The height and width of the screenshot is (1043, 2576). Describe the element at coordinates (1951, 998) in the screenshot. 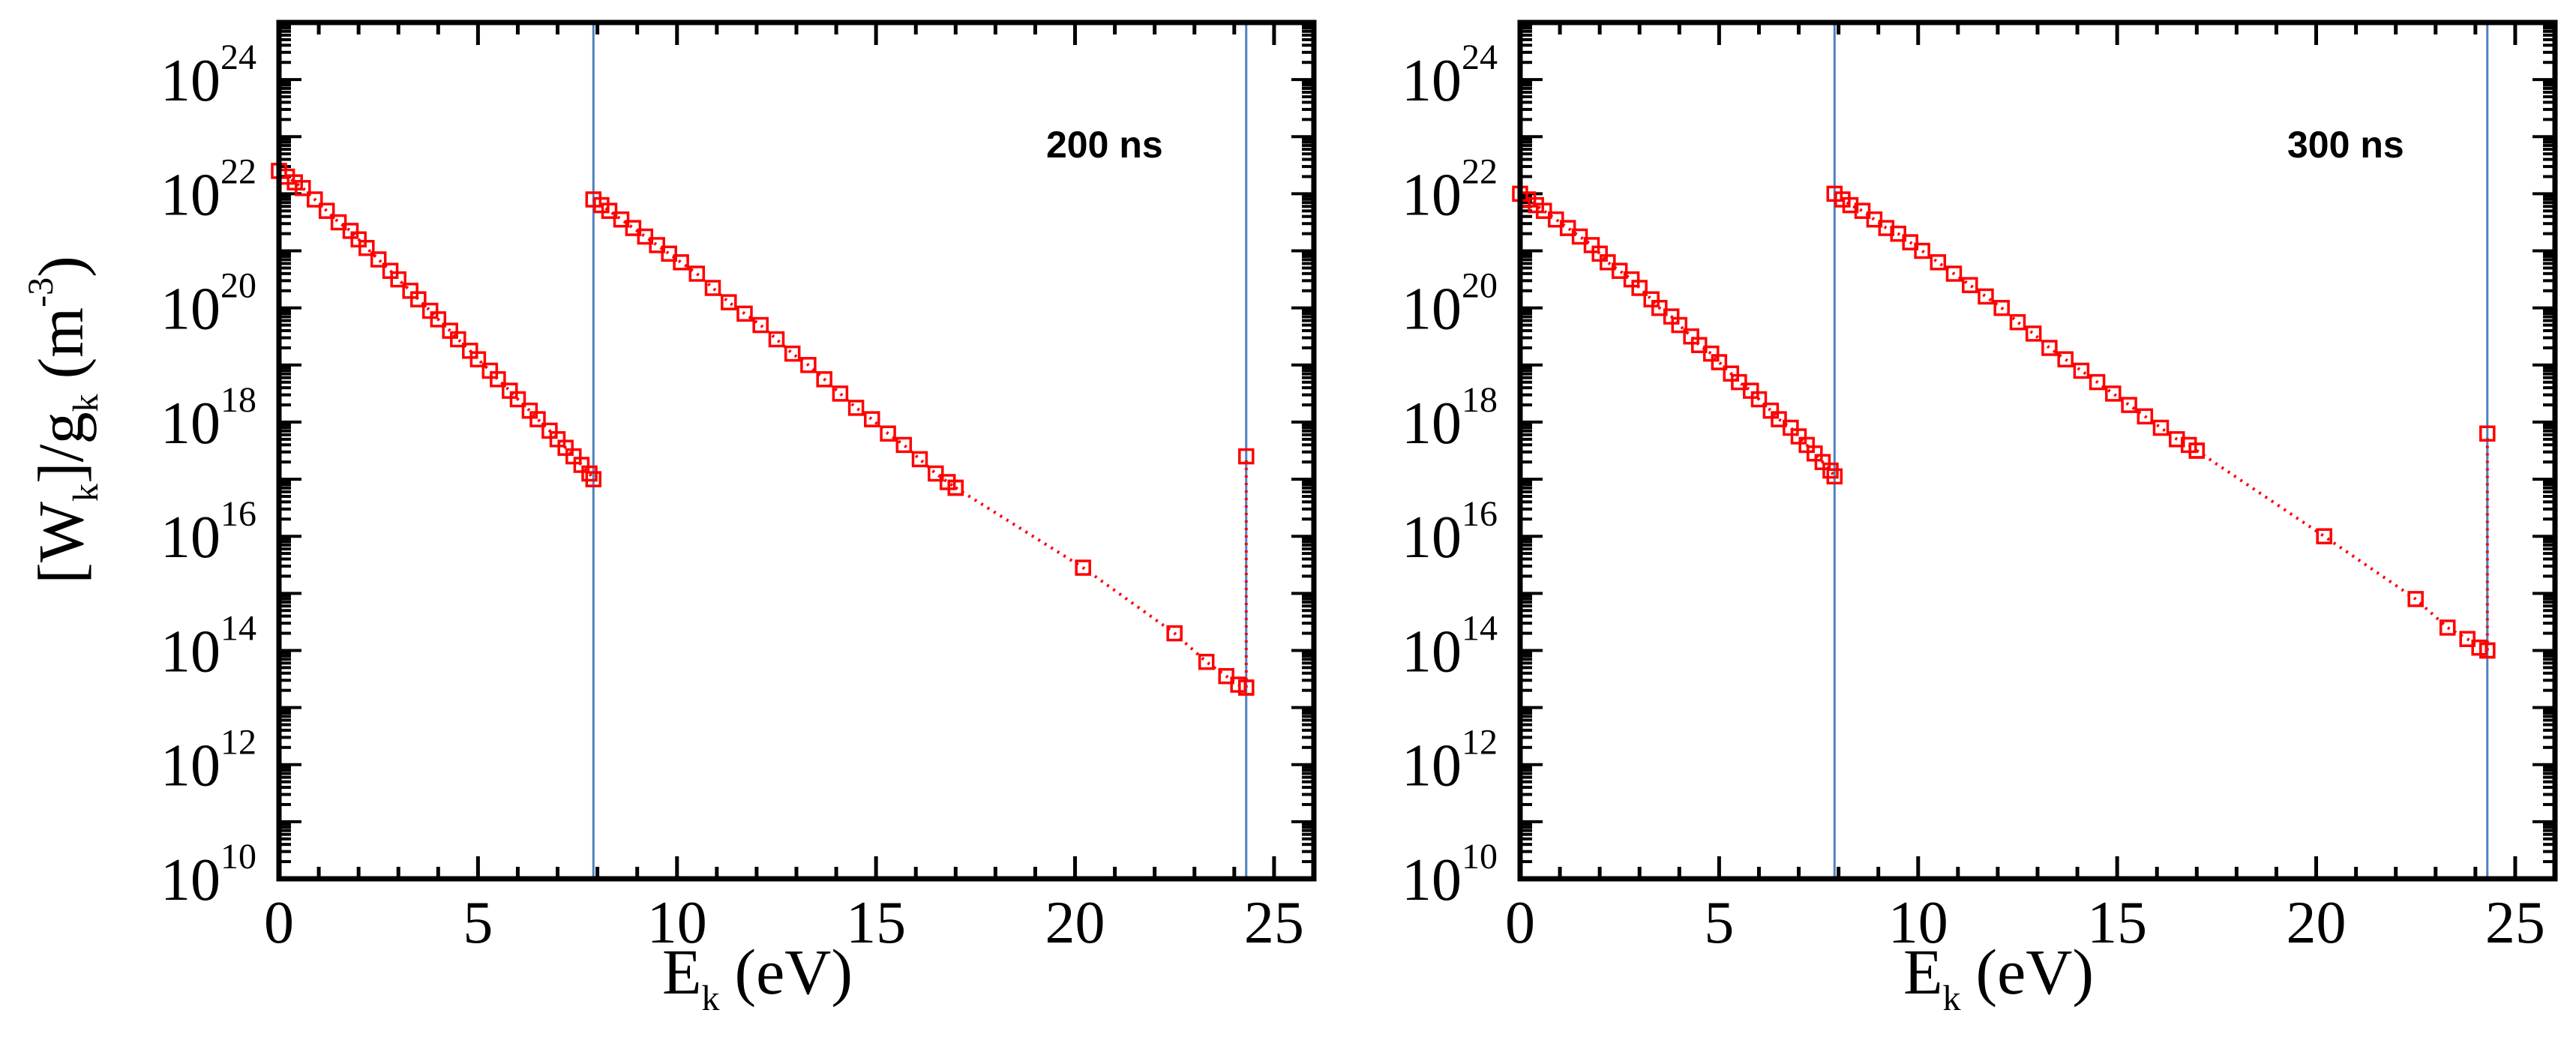

I see `x-label-subscript: k` at that location.